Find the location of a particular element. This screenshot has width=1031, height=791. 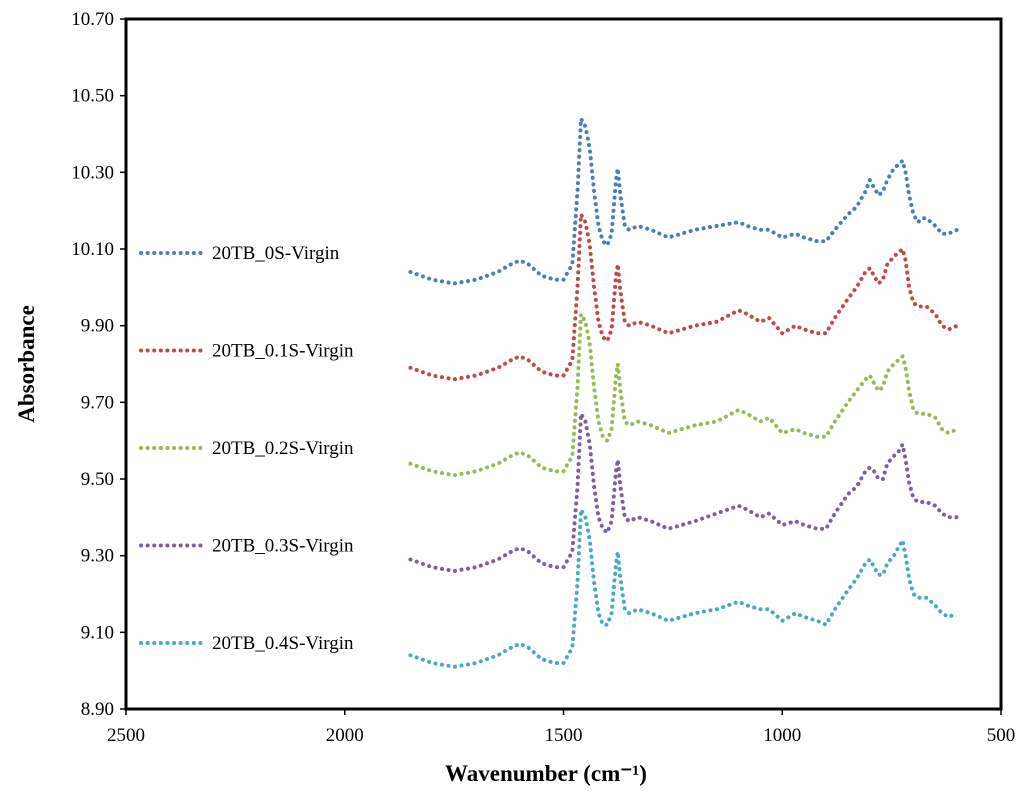

y-tick-label: 10.70 is located at coordinates (92, 19).